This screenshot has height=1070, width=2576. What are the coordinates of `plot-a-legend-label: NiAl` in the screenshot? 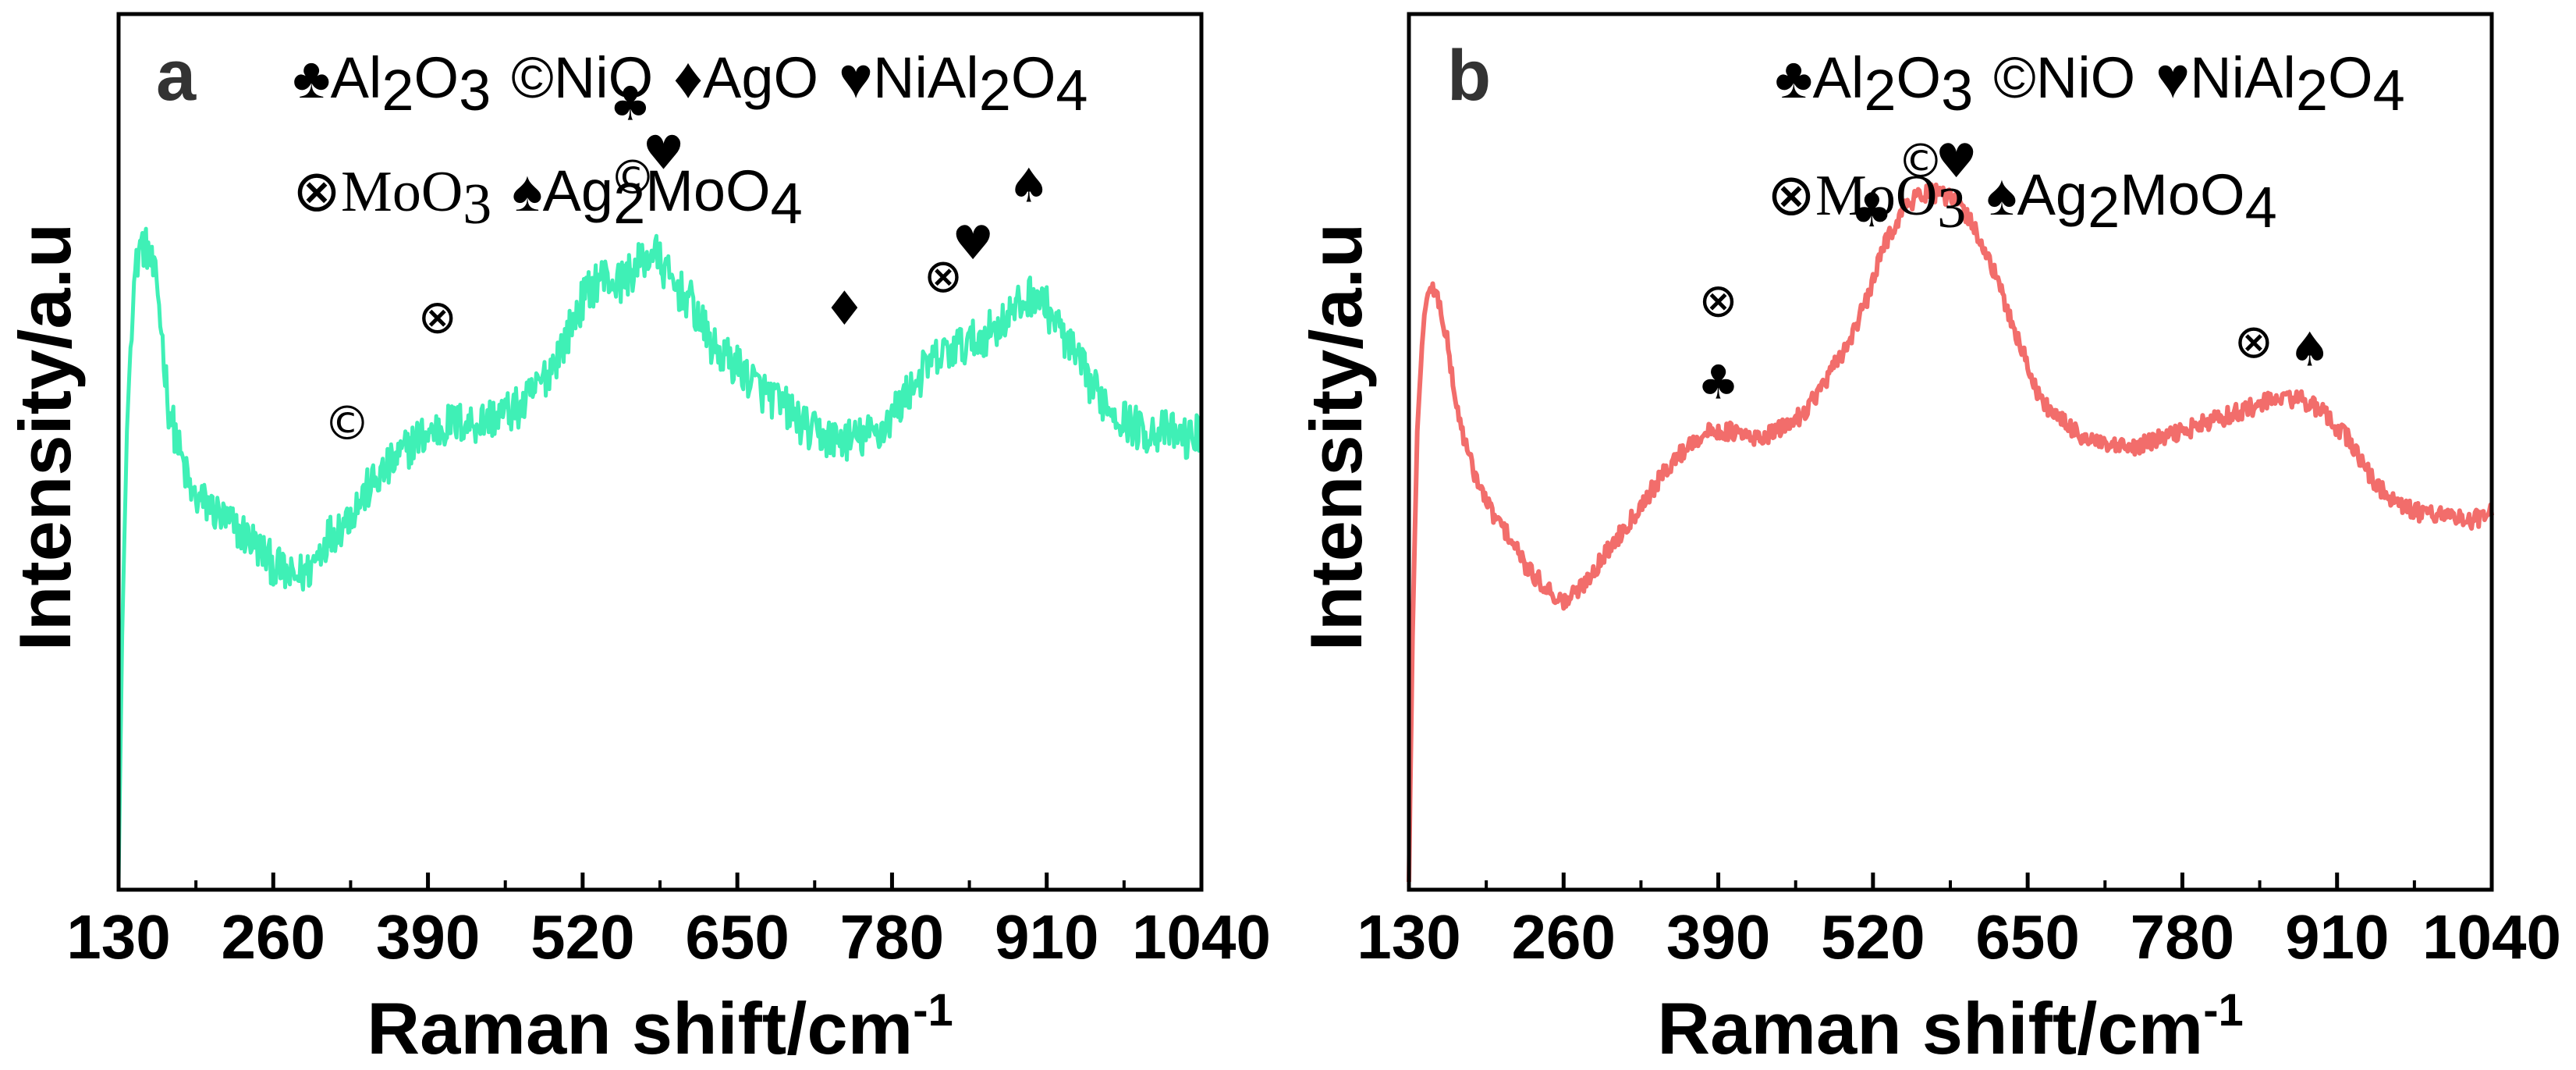 It's located at (926, 77).